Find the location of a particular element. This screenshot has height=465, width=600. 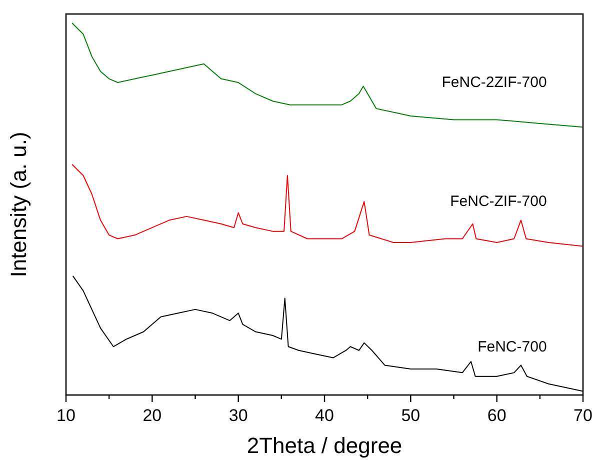

series-label: FeNC-700 is located at coordinates (512, 347).